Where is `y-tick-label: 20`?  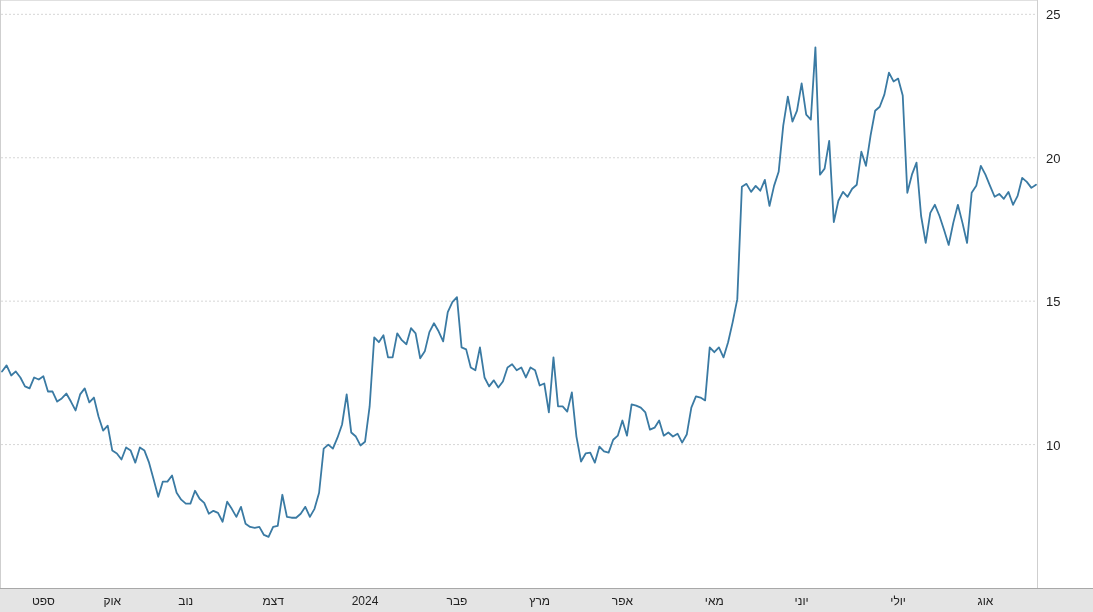 y-tick-label: 20 is located at coordinates (1053, 158).